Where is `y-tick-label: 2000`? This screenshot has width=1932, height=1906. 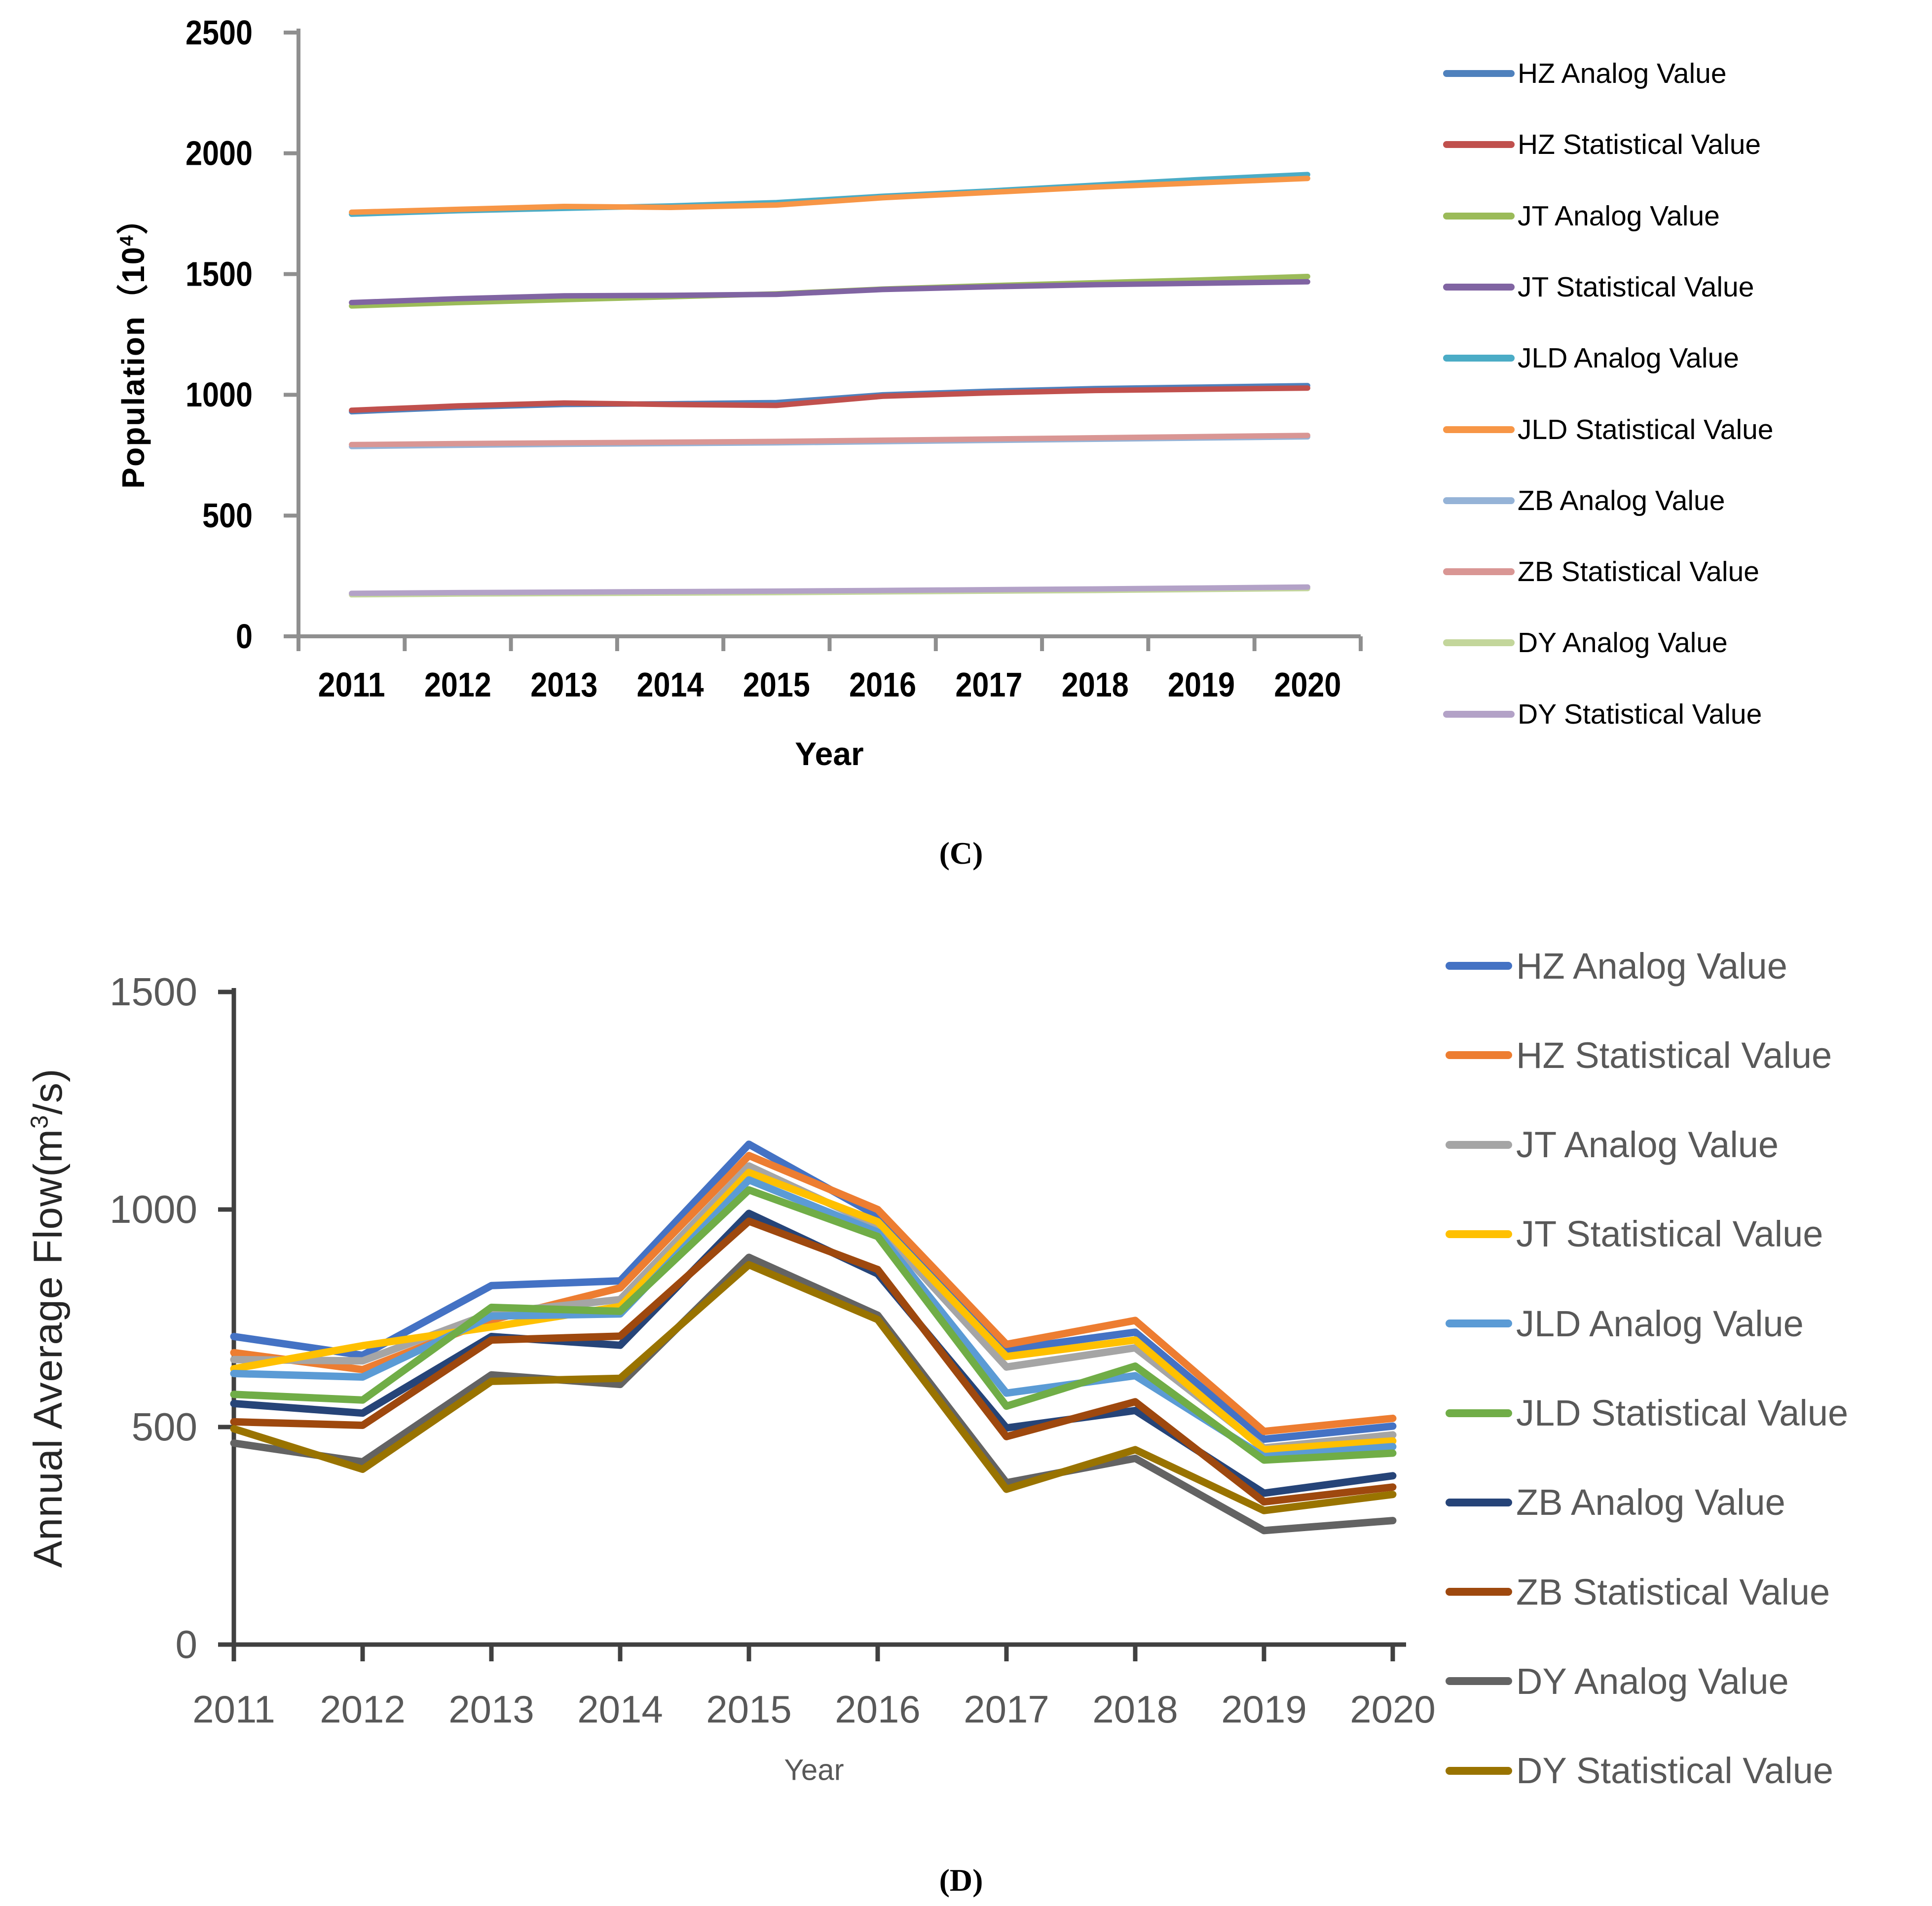 y-tick-label: 2000 is located at coordinates (219, 153).